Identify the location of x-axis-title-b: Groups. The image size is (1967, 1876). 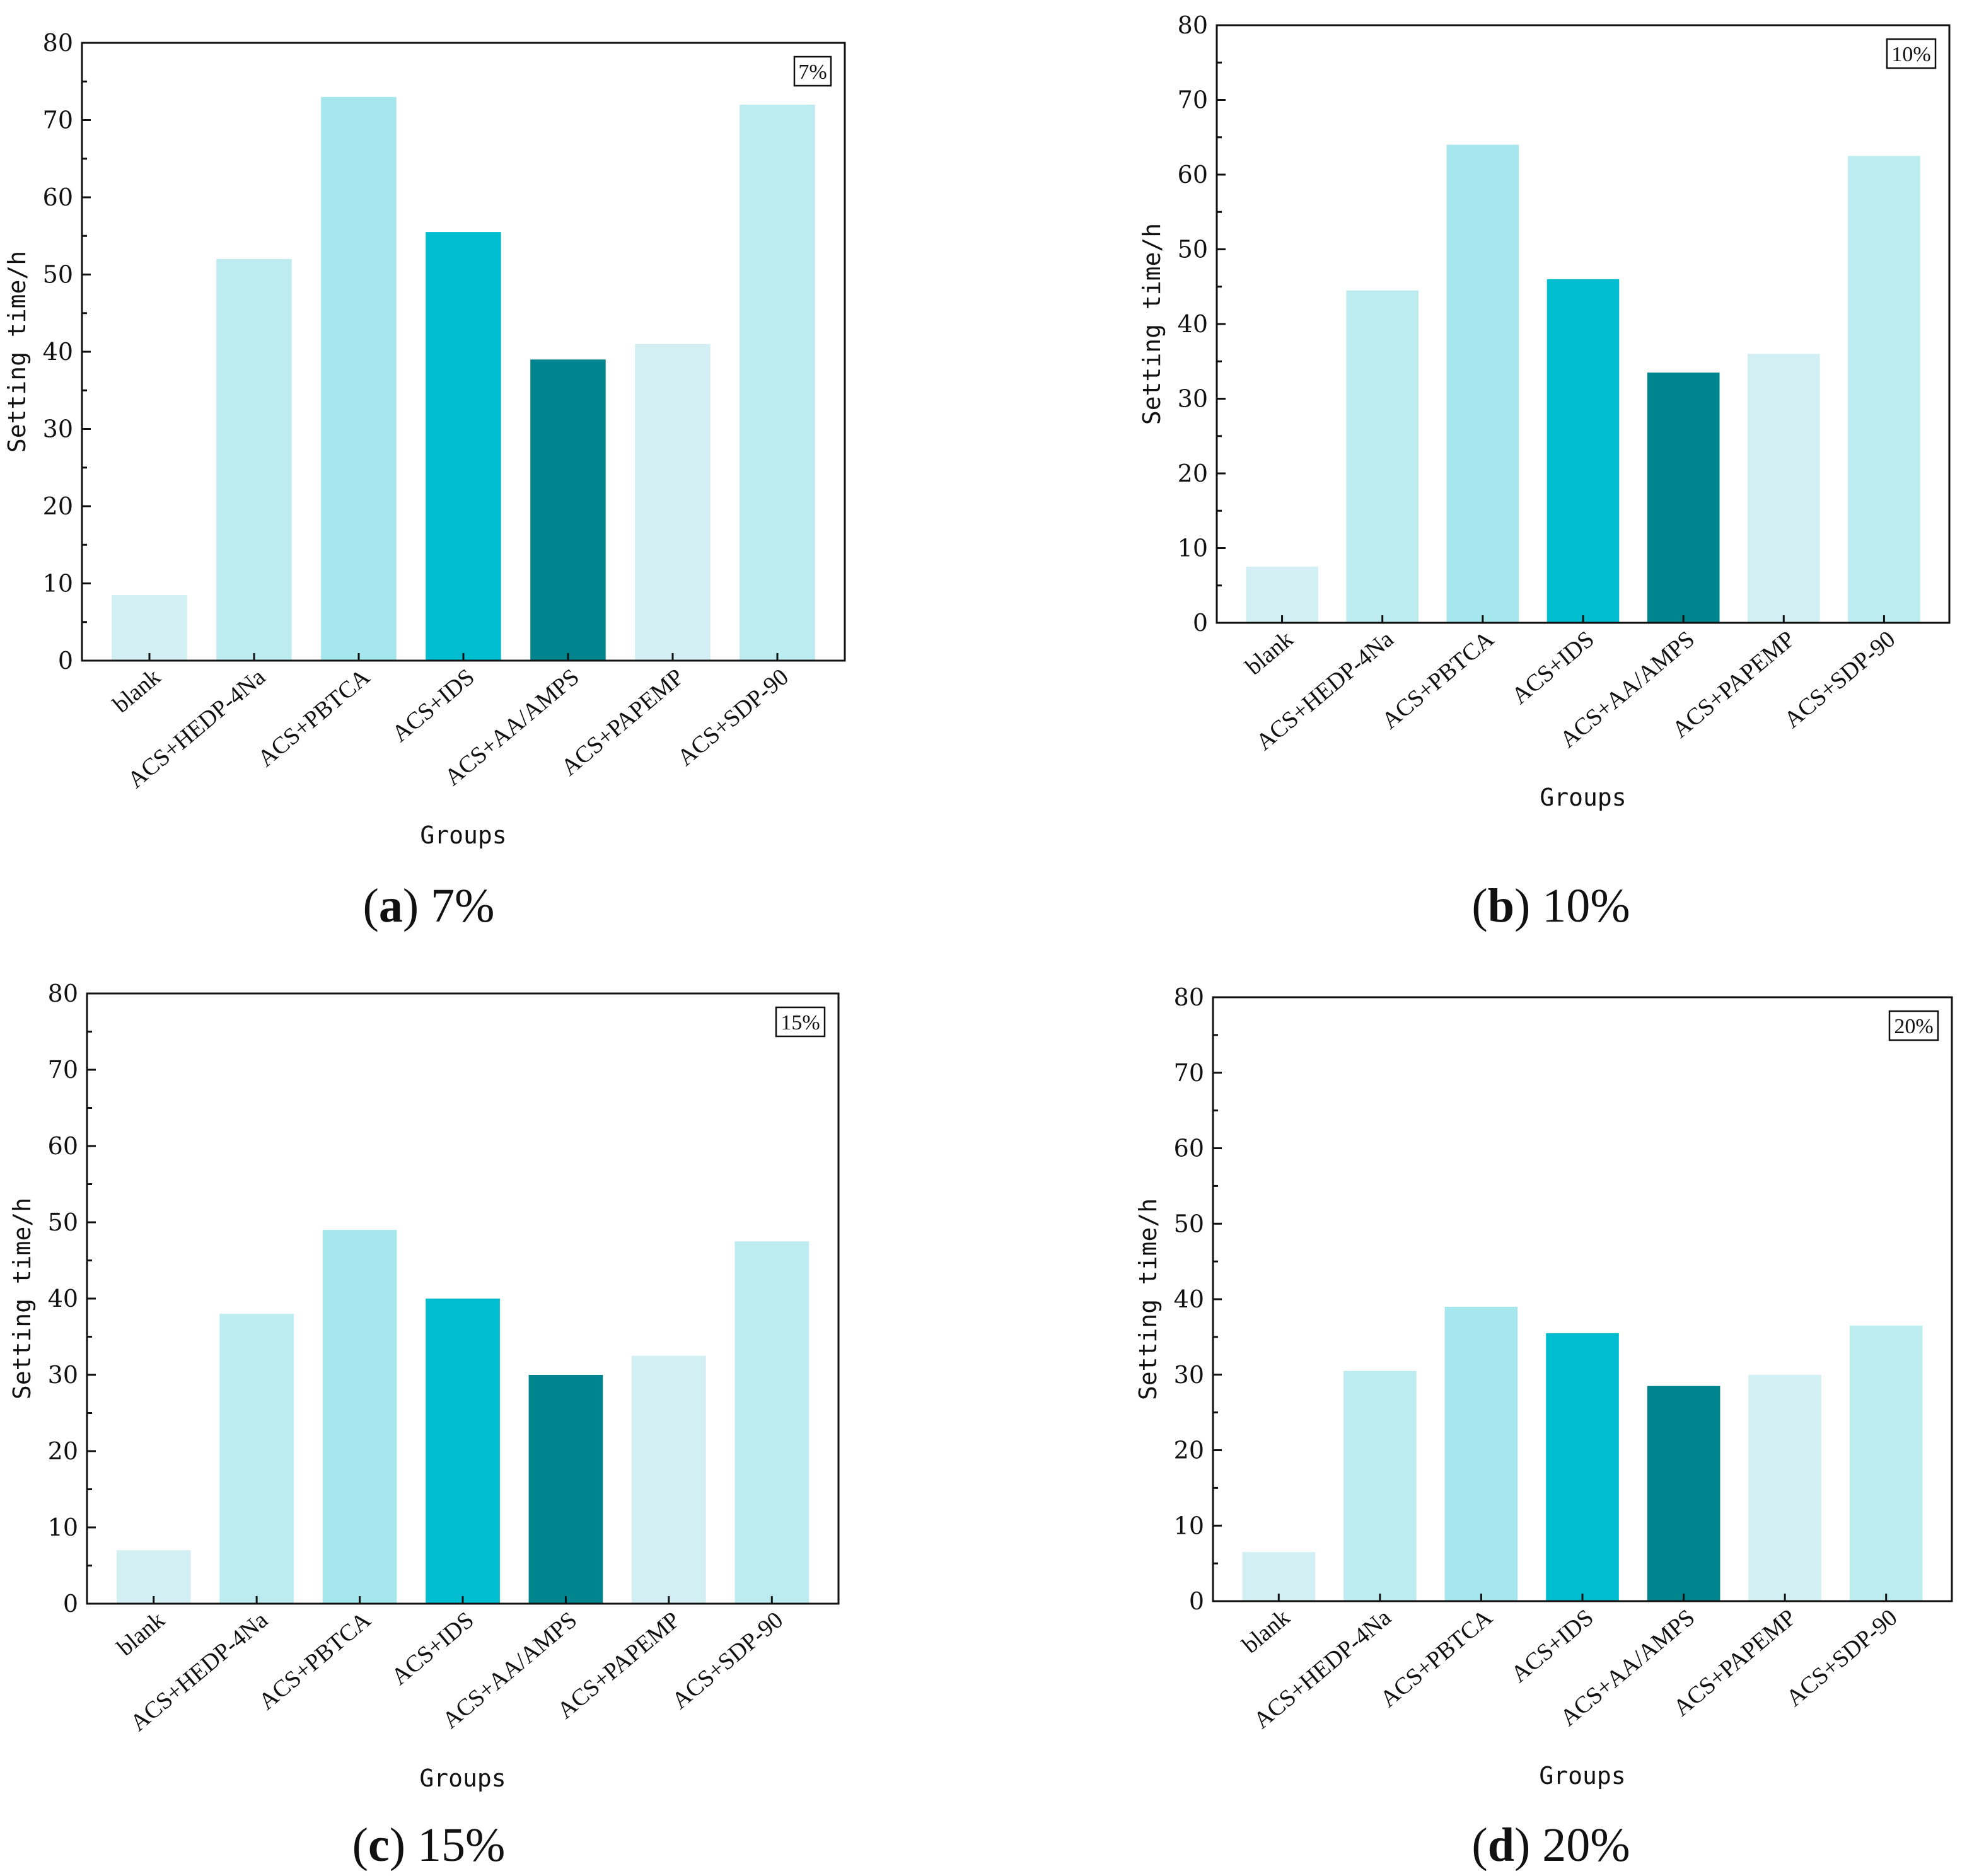
(1583, 797).